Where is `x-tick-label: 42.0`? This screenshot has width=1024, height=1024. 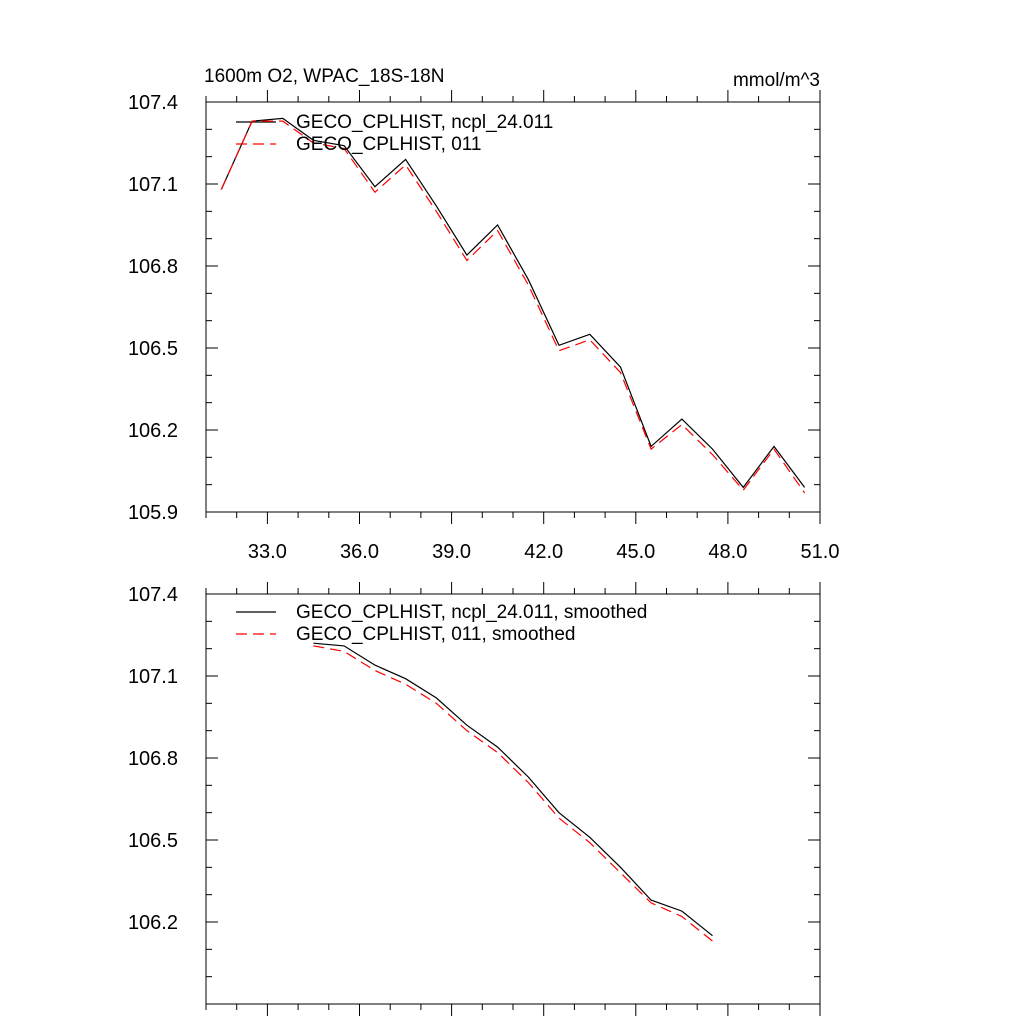
x-tick-label: 42.0 is located at coordinates (543, 552).